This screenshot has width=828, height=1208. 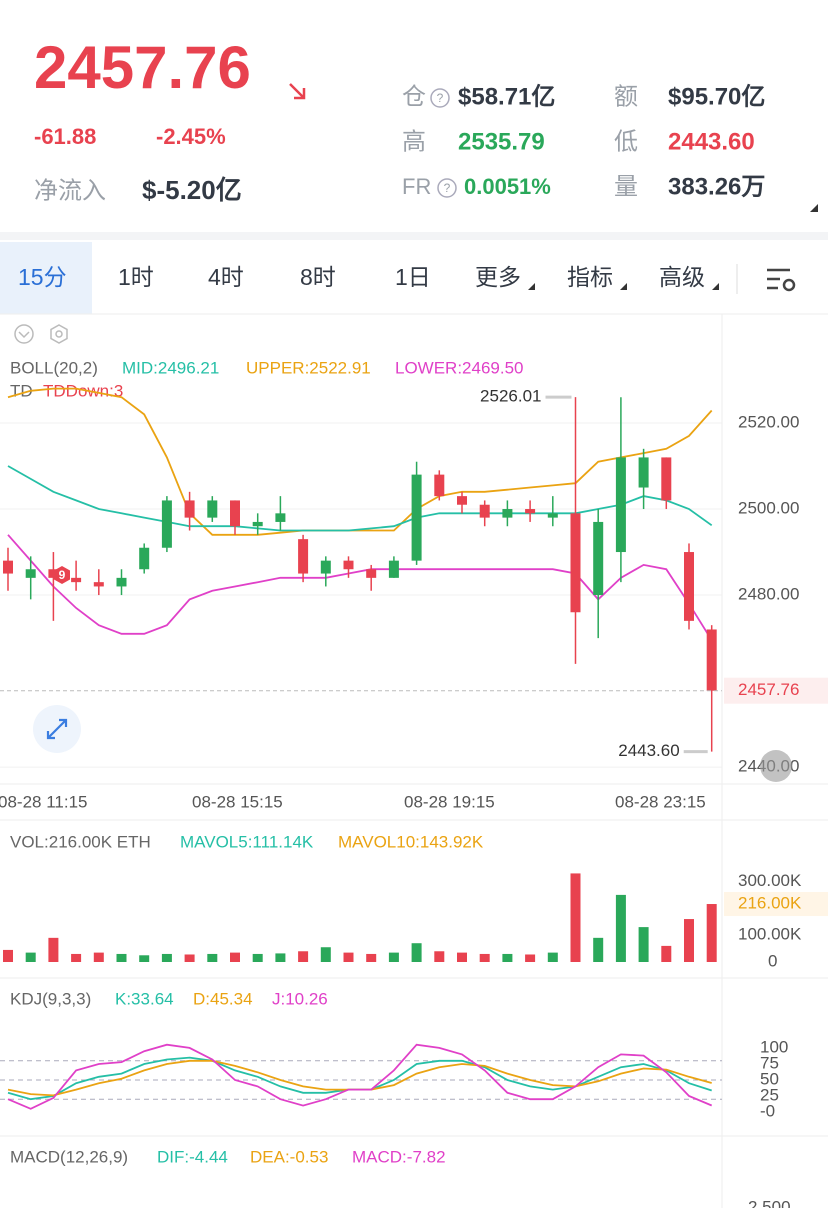 I want to click on y-tick-label: 100.00K, so click(x=770, y=934).